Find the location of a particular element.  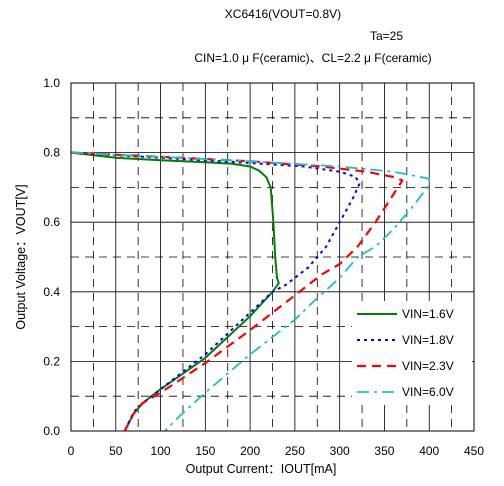

x-tick-label: 400 is located at coordinates (429, 451).